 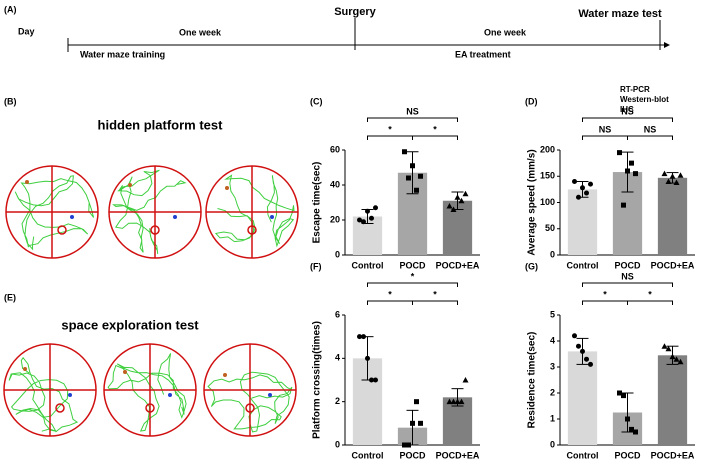 What do you see at coordinates (317, 203) in the screenshot?
I see `y-axis-label: Escape time(sec)` at bounding box center [317, 203].